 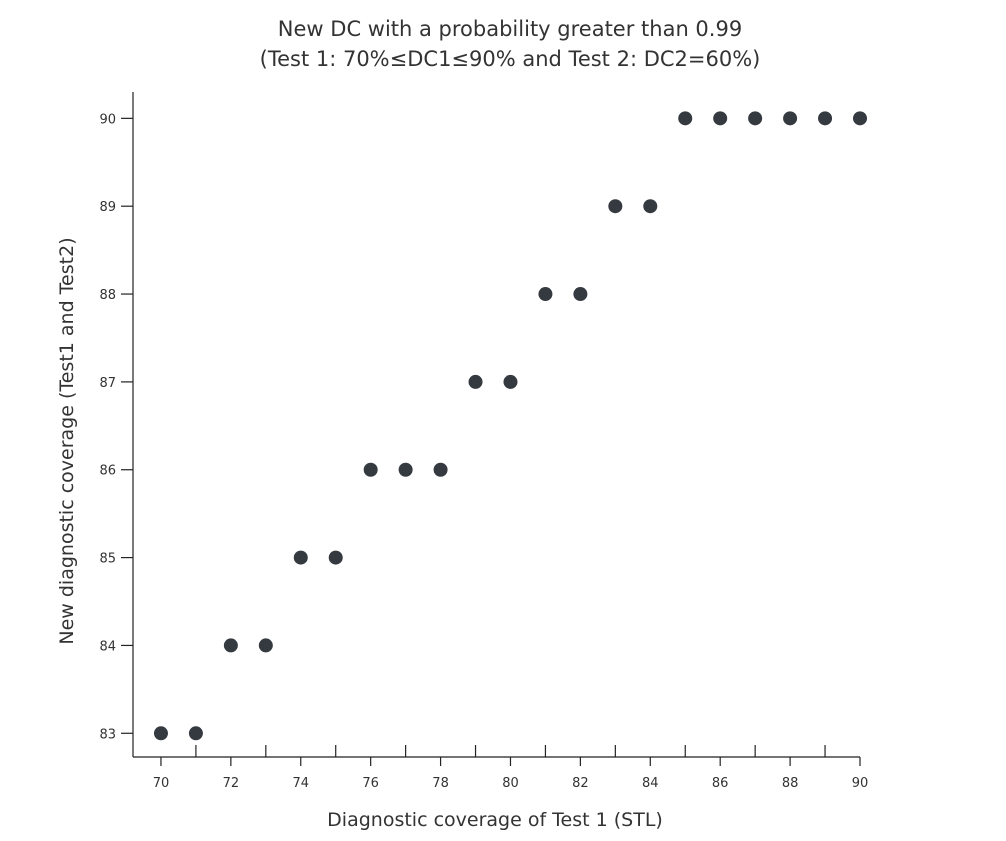 I want to click on x-axis-title: Diagnostic coverage of Test 1 (STL), so click(x=495, y=820).